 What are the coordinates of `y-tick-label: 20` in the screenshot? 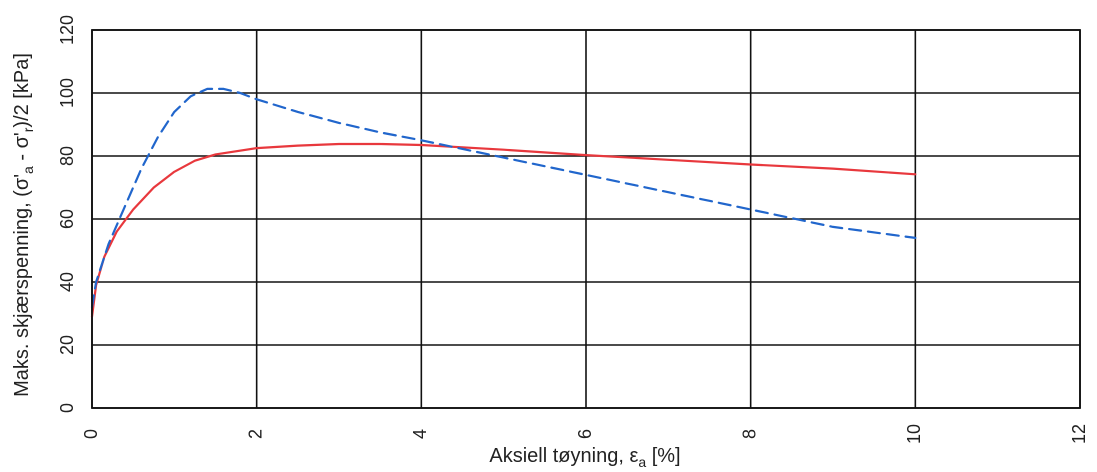 It's located at (67, 345).